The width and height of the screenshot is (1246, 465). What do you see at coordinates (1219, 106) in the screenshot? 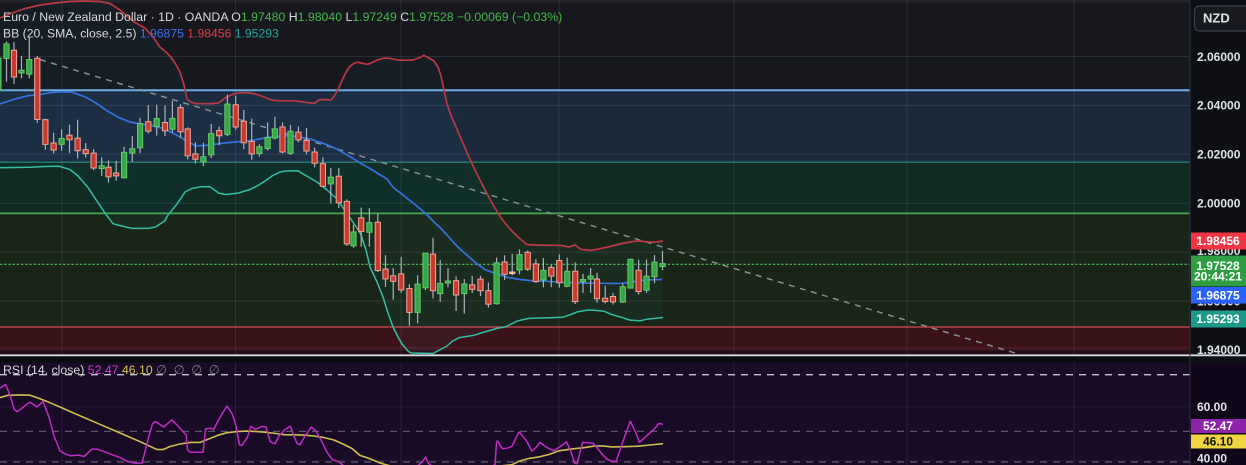
I see `svg-text: 2.04000` at bounding box center [1219, 106].